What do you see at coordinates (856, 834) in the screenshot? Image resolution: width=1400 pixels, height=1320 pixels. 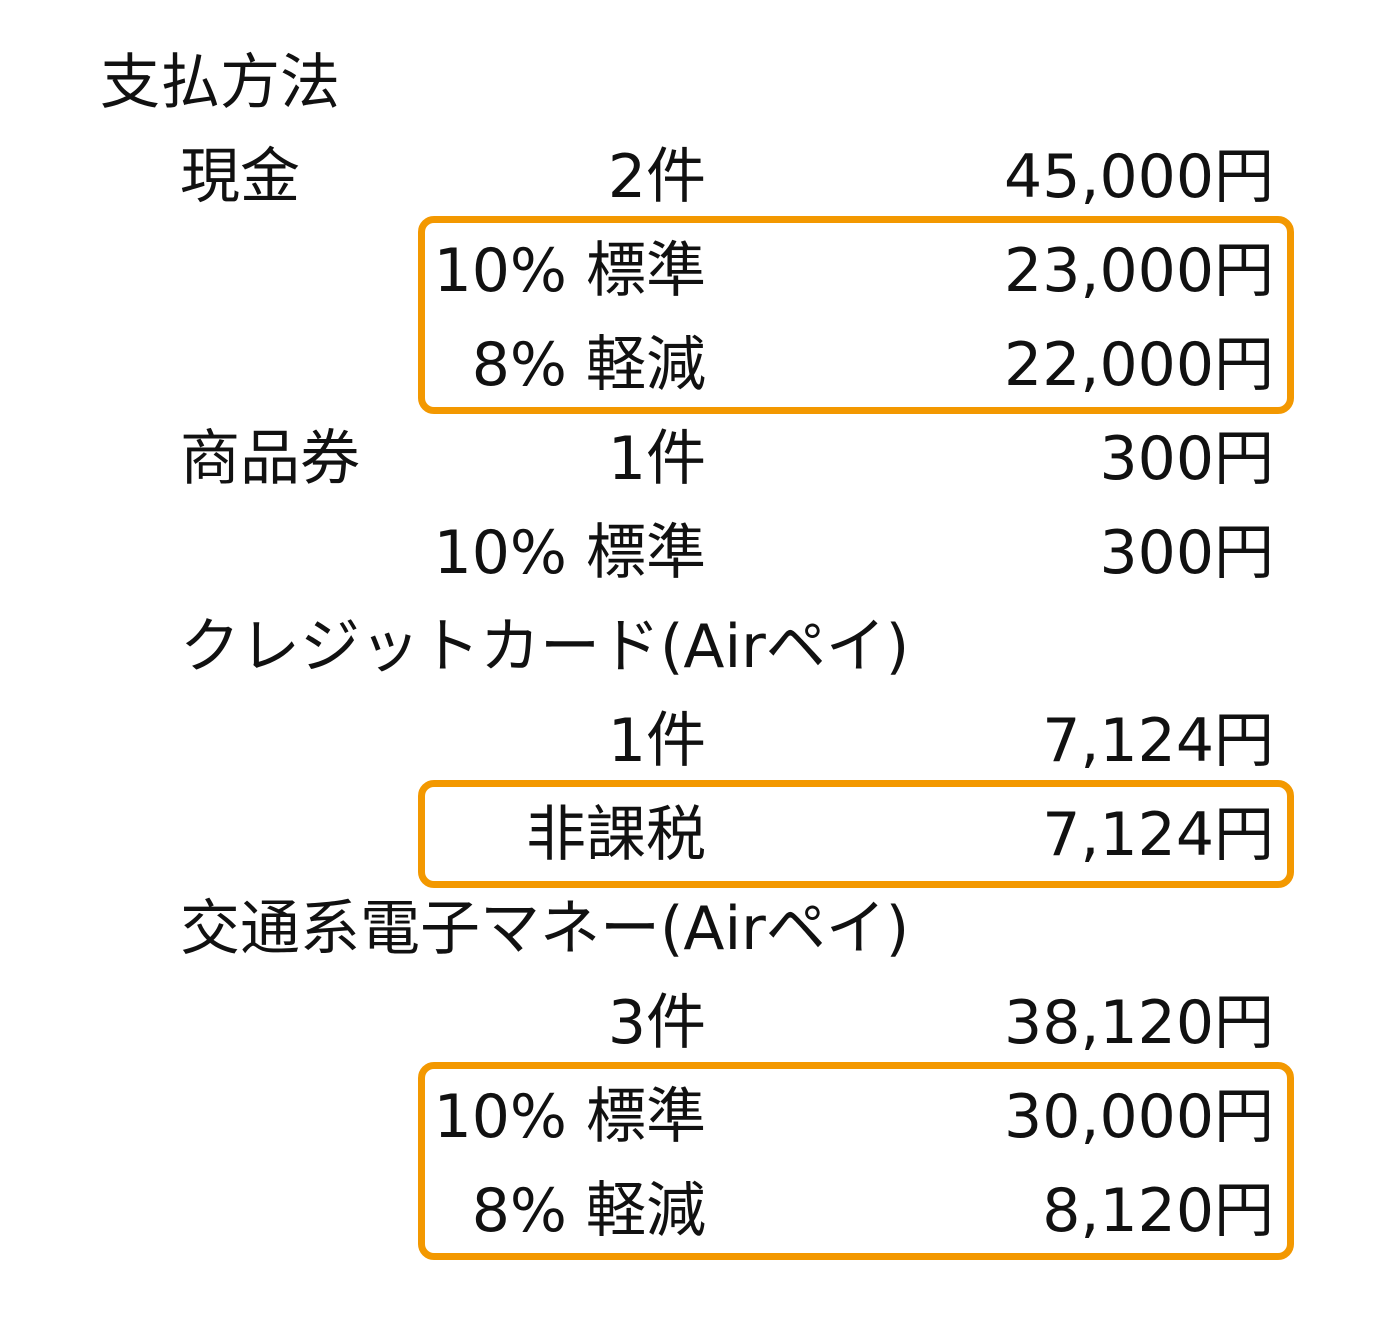 I see `credit-card-breakdown-highlight` at bounding box center [856, 834].